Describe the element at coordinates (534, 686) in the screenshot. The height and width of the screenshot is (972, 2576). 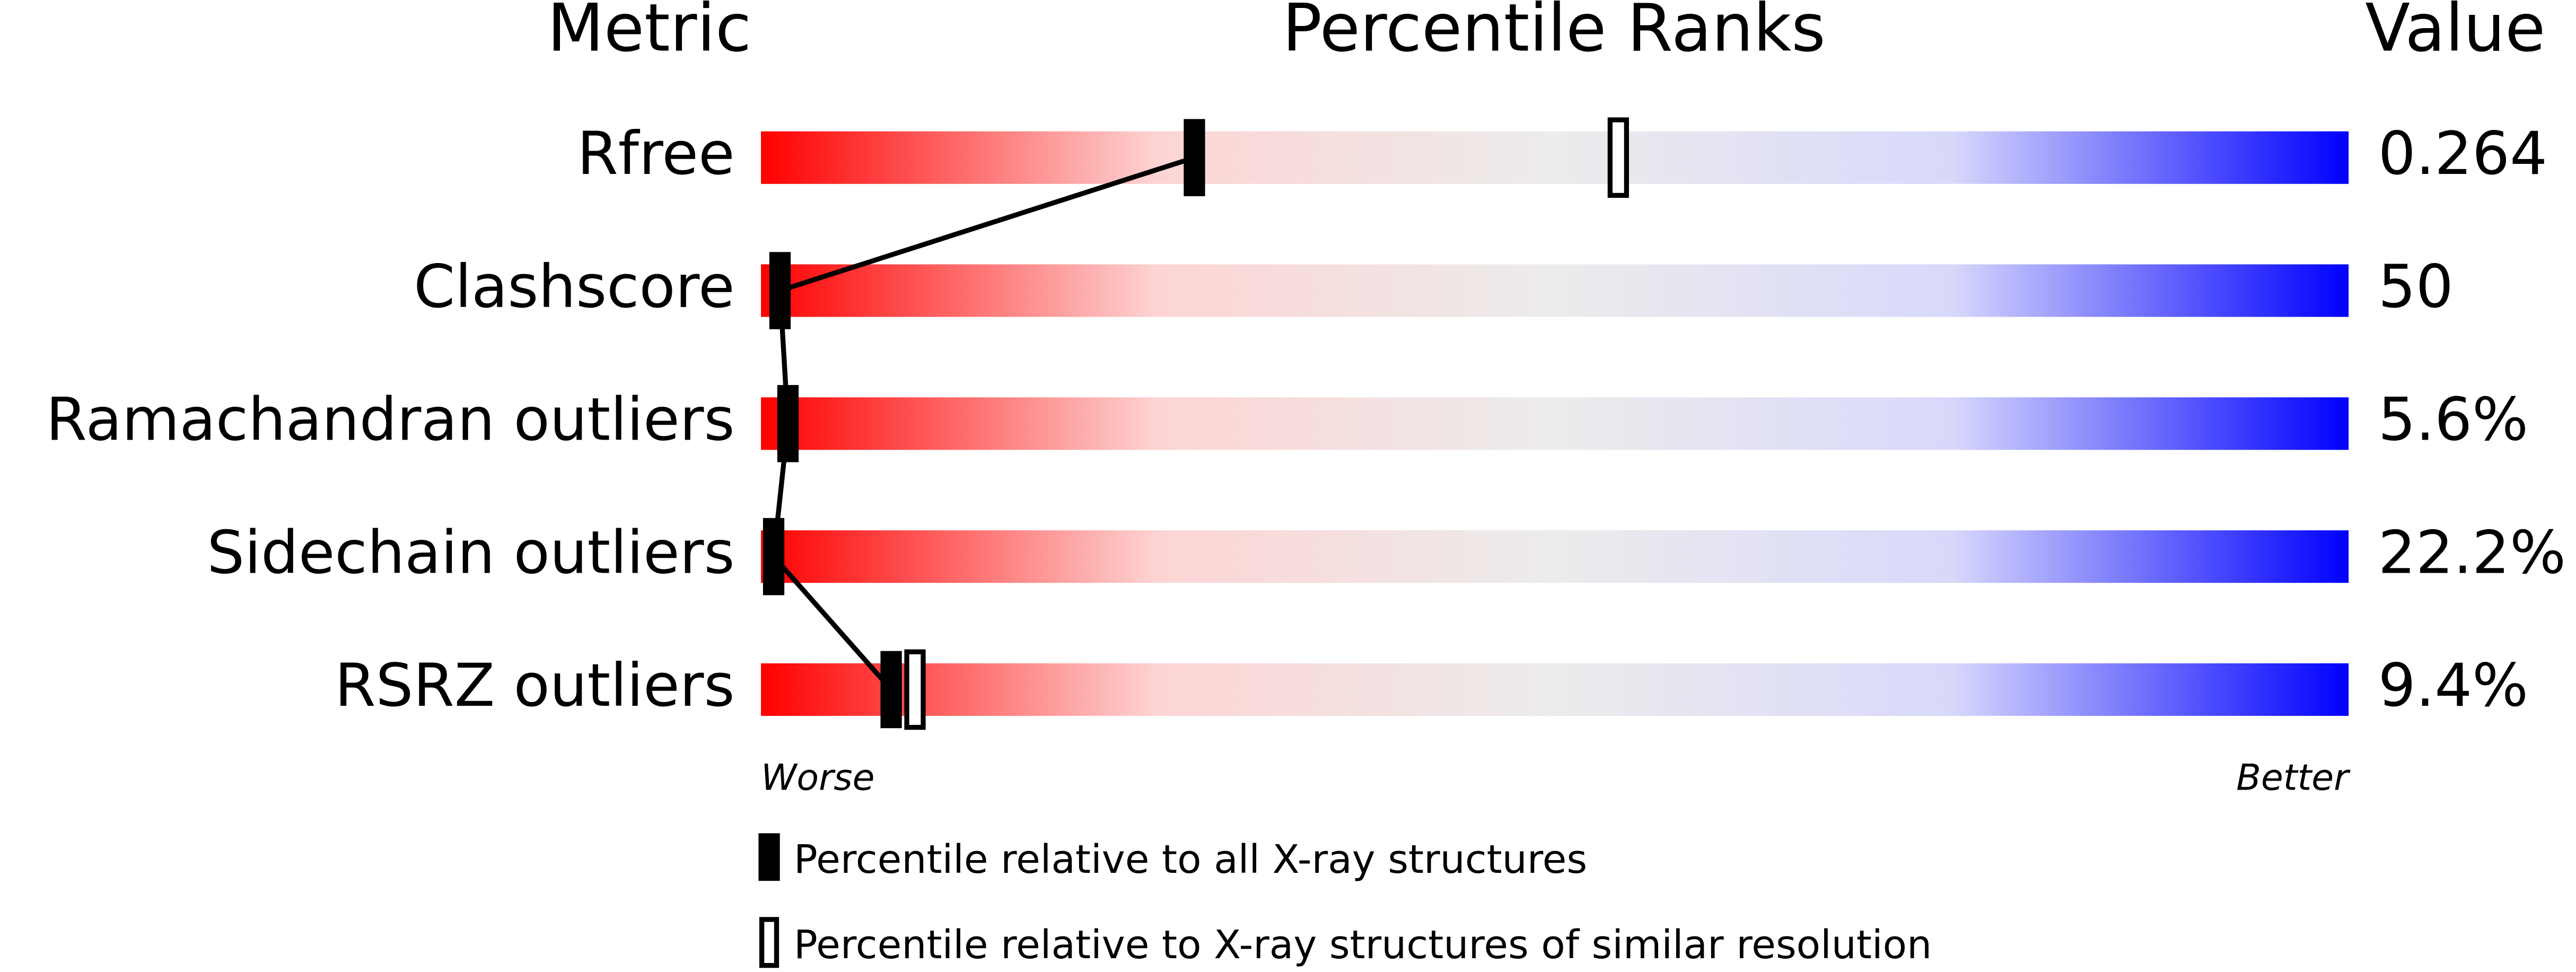
I see `metric-label: RSRZ outliers` at that location.